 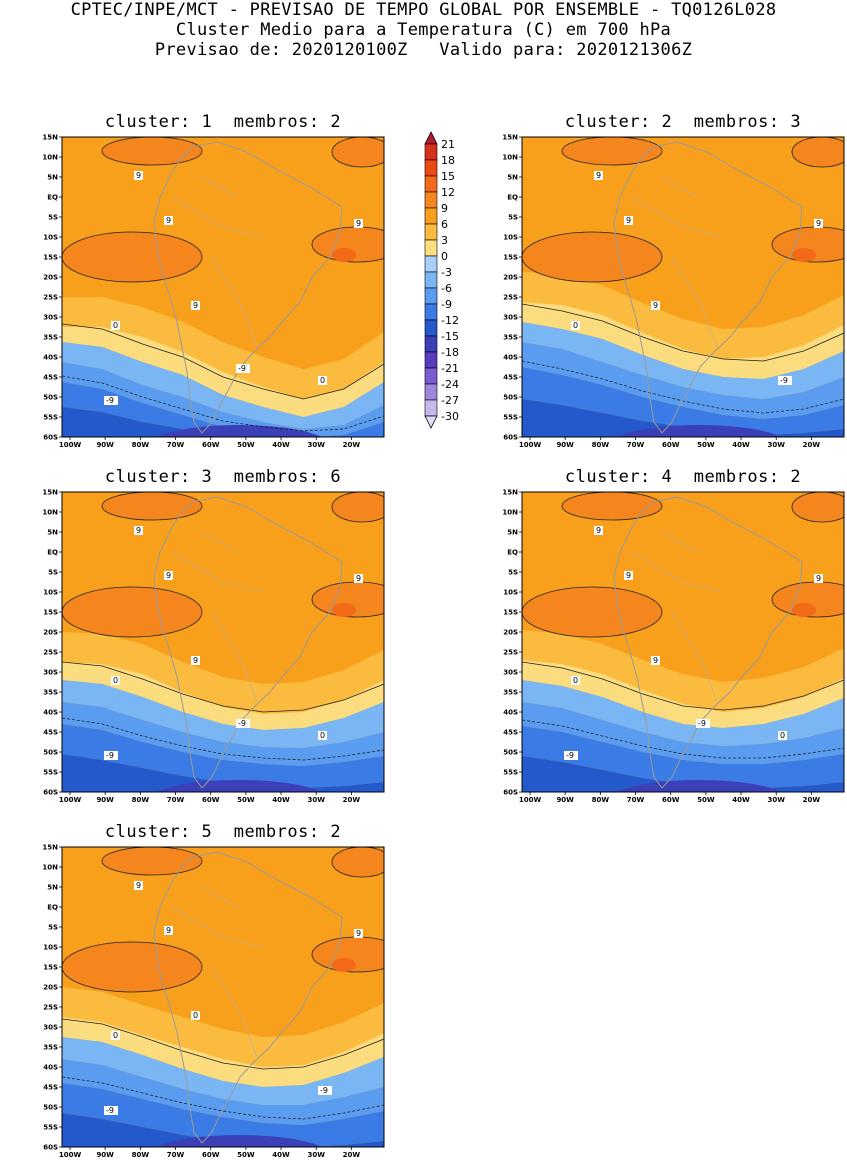 I want to click on colorbar-label: -18, so click(x=450, y=352).